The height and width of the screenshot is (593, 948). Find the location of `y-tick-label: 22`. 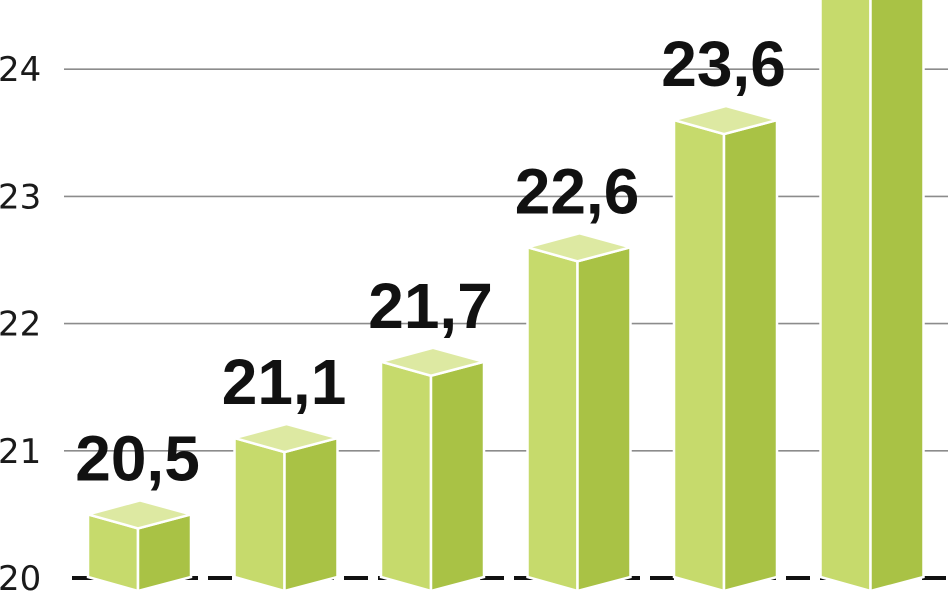

y-tick-label: 22 is located at coordinates (20, 325).